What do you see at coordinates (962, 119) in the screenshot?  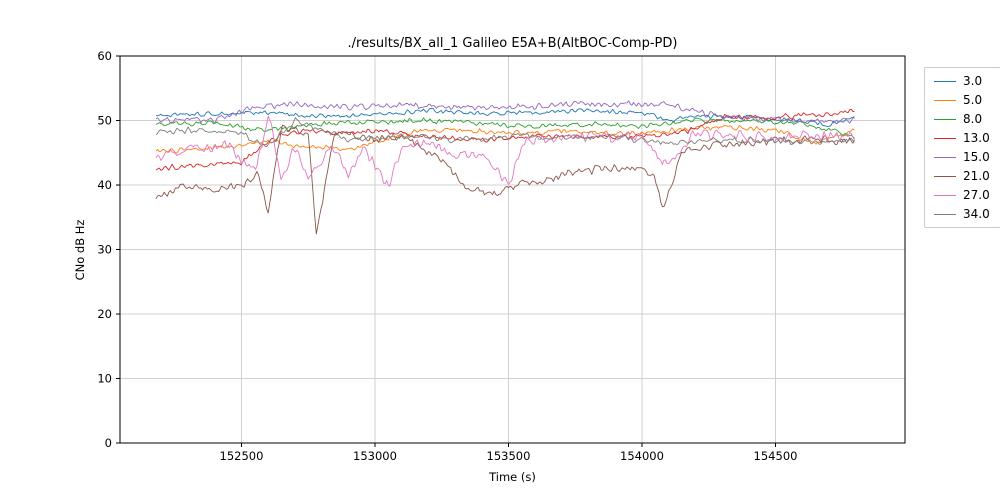 I see `legend-entry: 8.0` at bounding box center [962, 119].